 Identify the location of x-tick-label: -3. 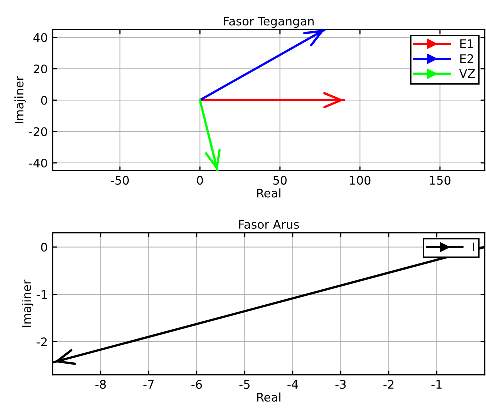
(341, 385).